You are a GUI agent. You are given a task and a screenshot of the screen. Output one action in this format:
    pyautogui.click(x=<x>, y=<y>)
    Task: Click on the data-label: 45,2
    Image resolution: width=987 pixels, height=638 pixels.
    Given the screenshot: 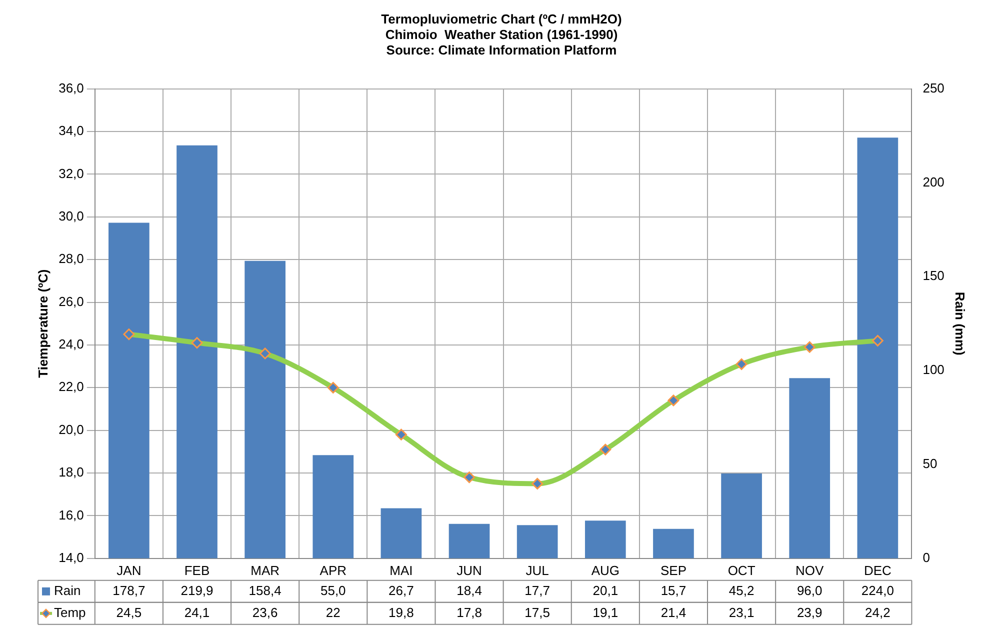 What is the action you would take?
    pyautogui.click(x=741, y=590)
    